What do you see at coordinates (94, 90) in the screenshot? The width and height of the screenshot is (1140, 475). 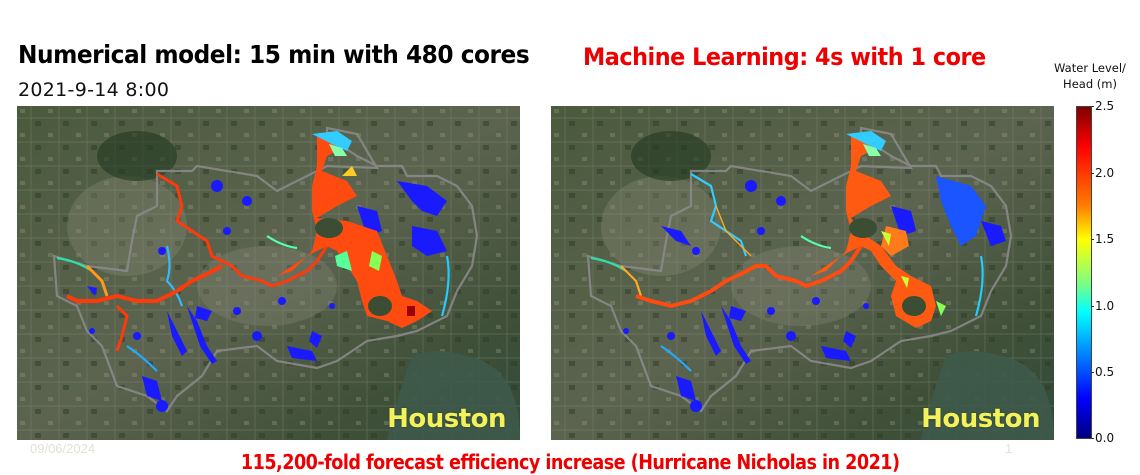 I see `timestamp: 2021-9-14 8:00` at bounding box center [94, 90].